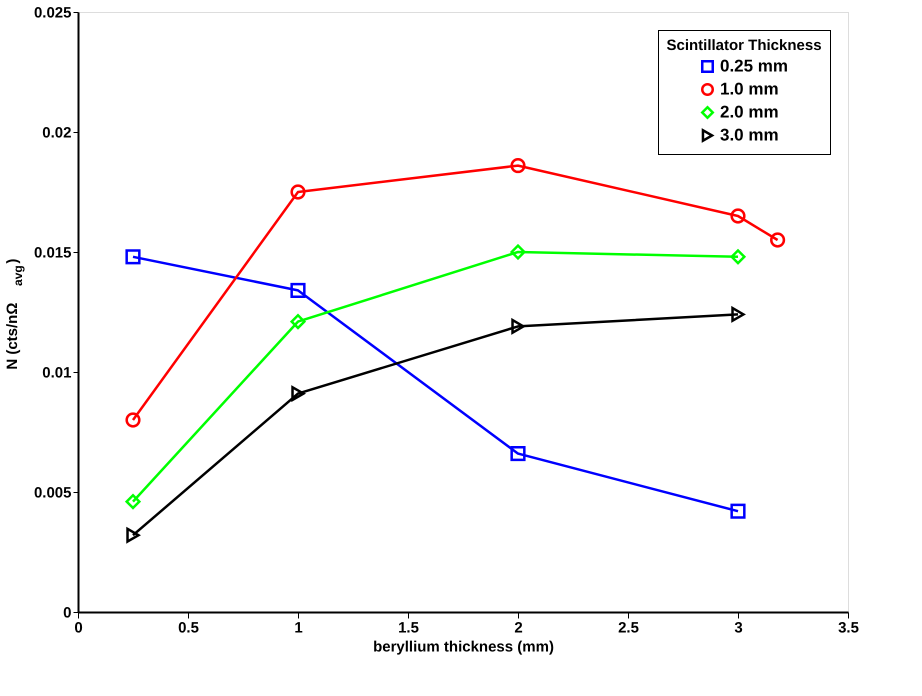 The width and height of the screenshot is (922, 696). Describe the element at coordinates (14, 314) in the screenshot. I see `y-axis-title: N (cts/nΩavg)` at that location.